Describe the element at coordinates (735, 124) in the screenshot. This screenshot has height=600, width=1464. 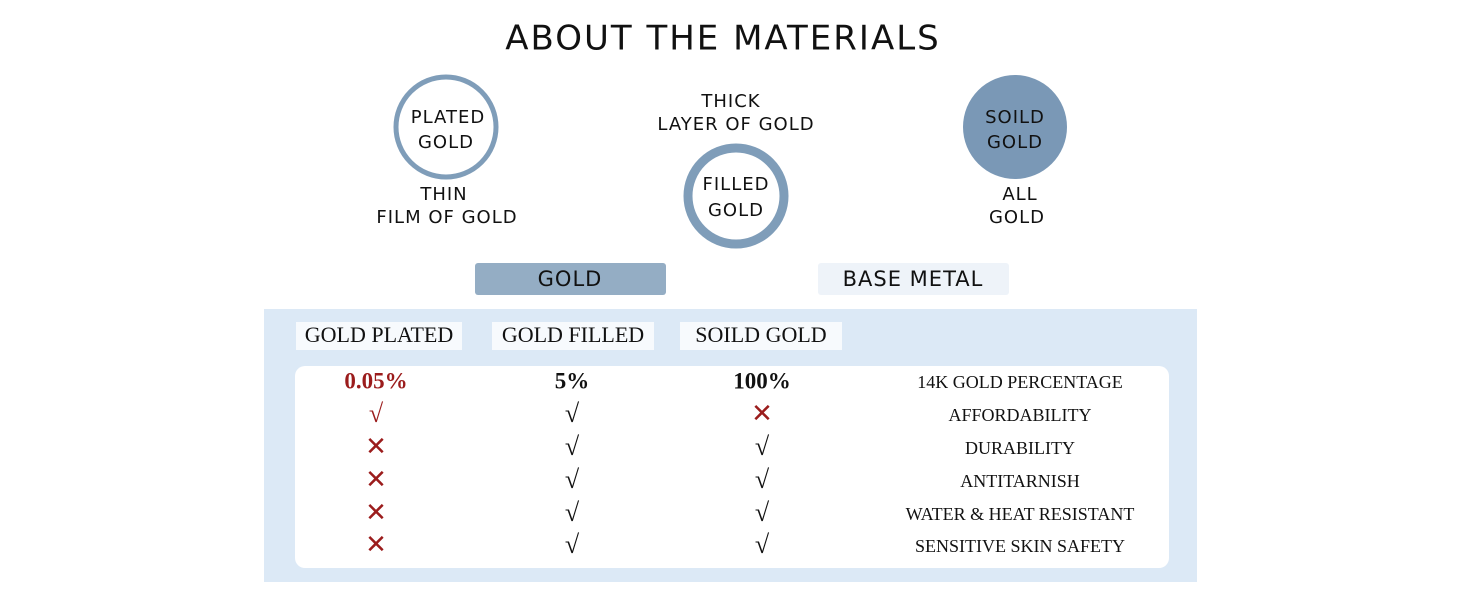
I see `circle-caption: LAYER OF GOLD` at that location.